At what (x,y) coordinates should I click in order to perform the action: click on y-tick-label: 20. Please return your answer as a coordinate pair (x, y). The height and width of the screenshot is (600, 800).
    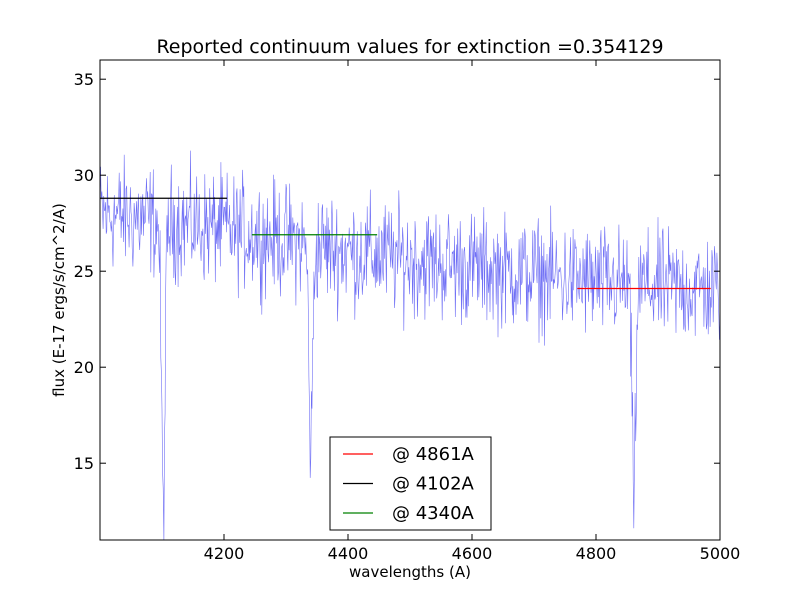
    Looking at the image, I should click on (84, 367).